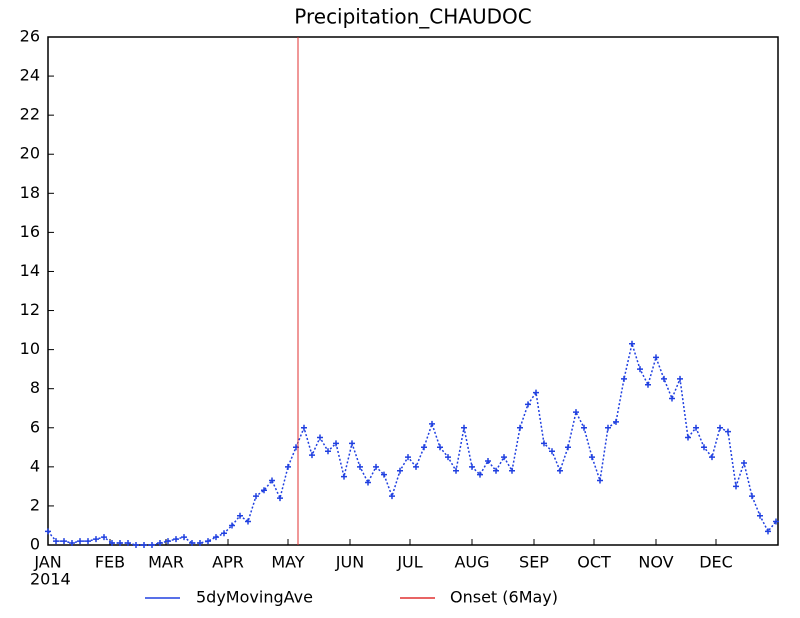  I want to click on y-tick-label: 16, so click(30, 231).